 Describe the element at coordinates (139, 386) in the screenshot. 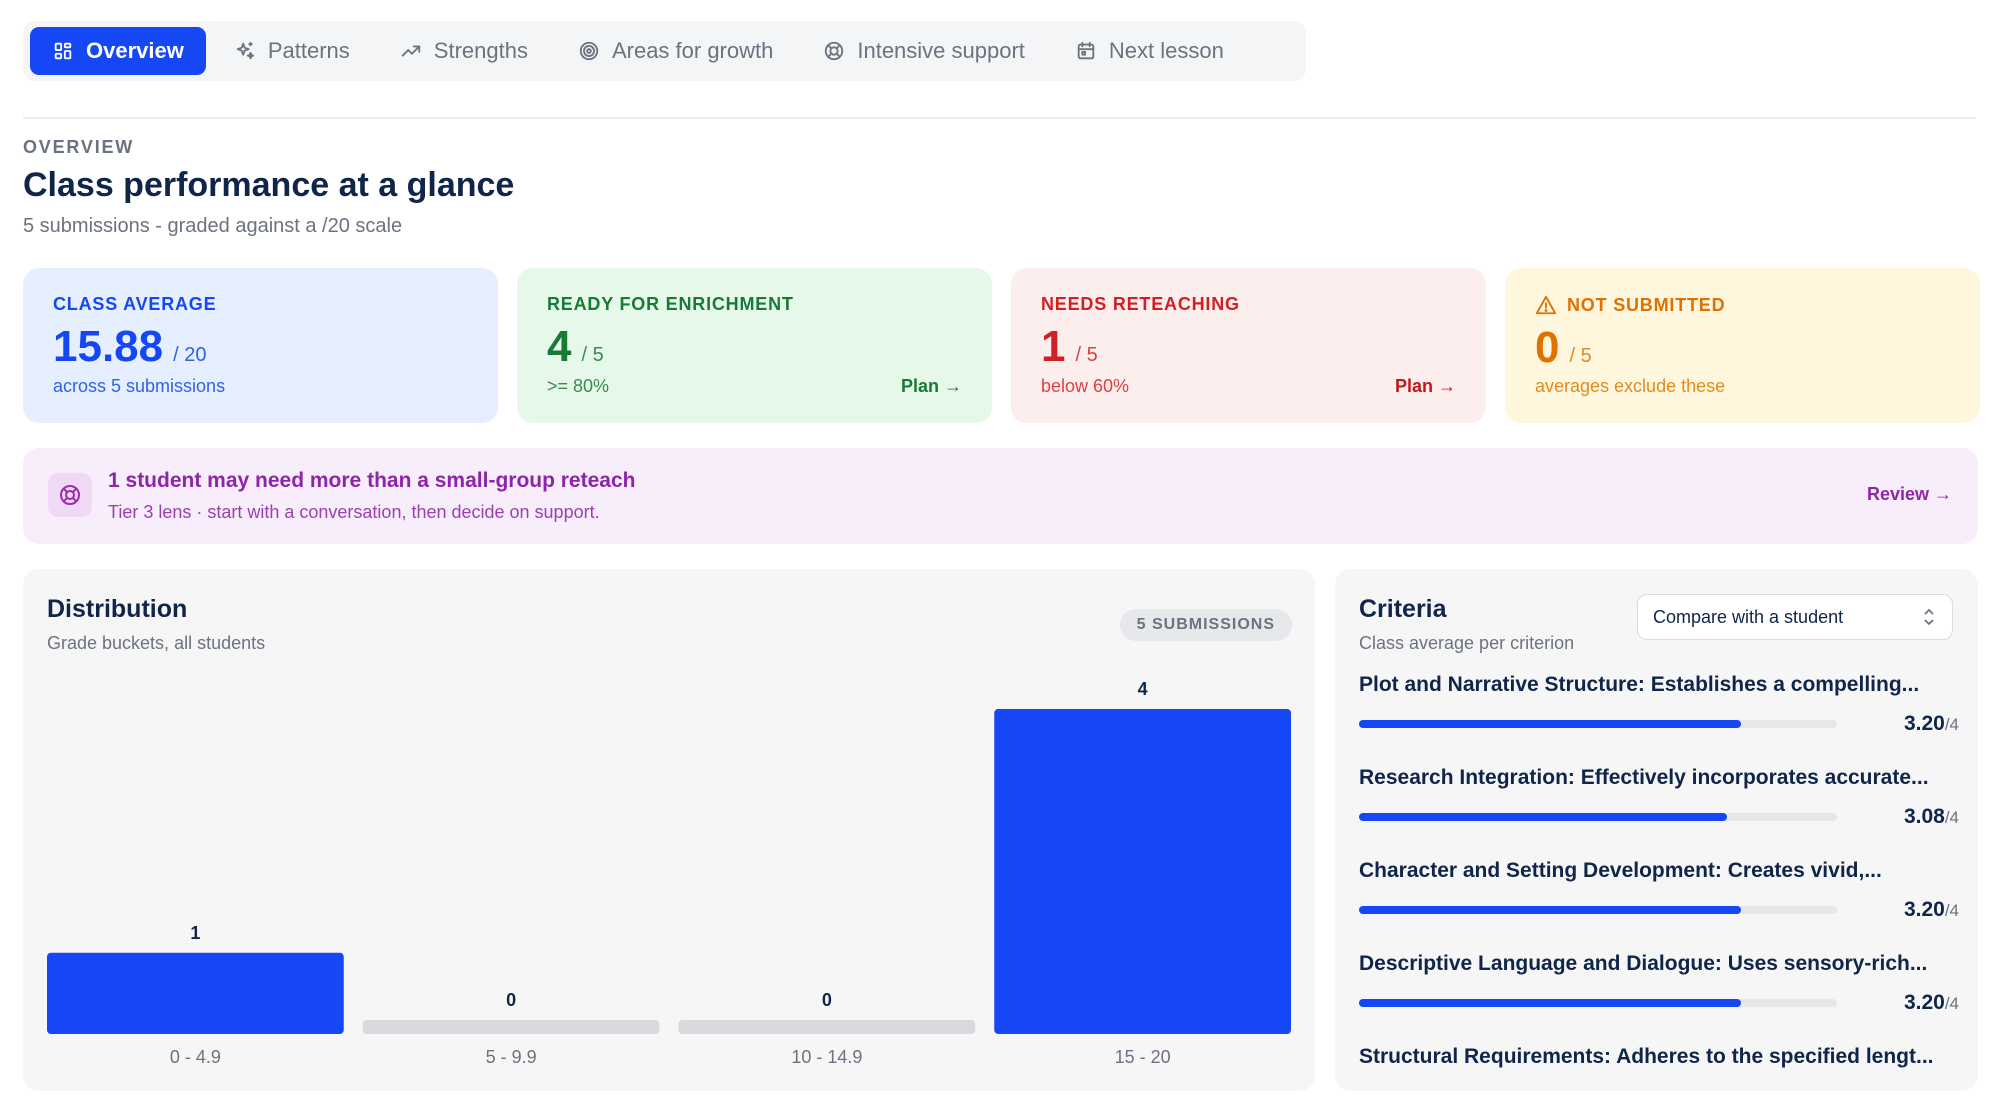

I see `card-note: across 5 submissions` at that location.